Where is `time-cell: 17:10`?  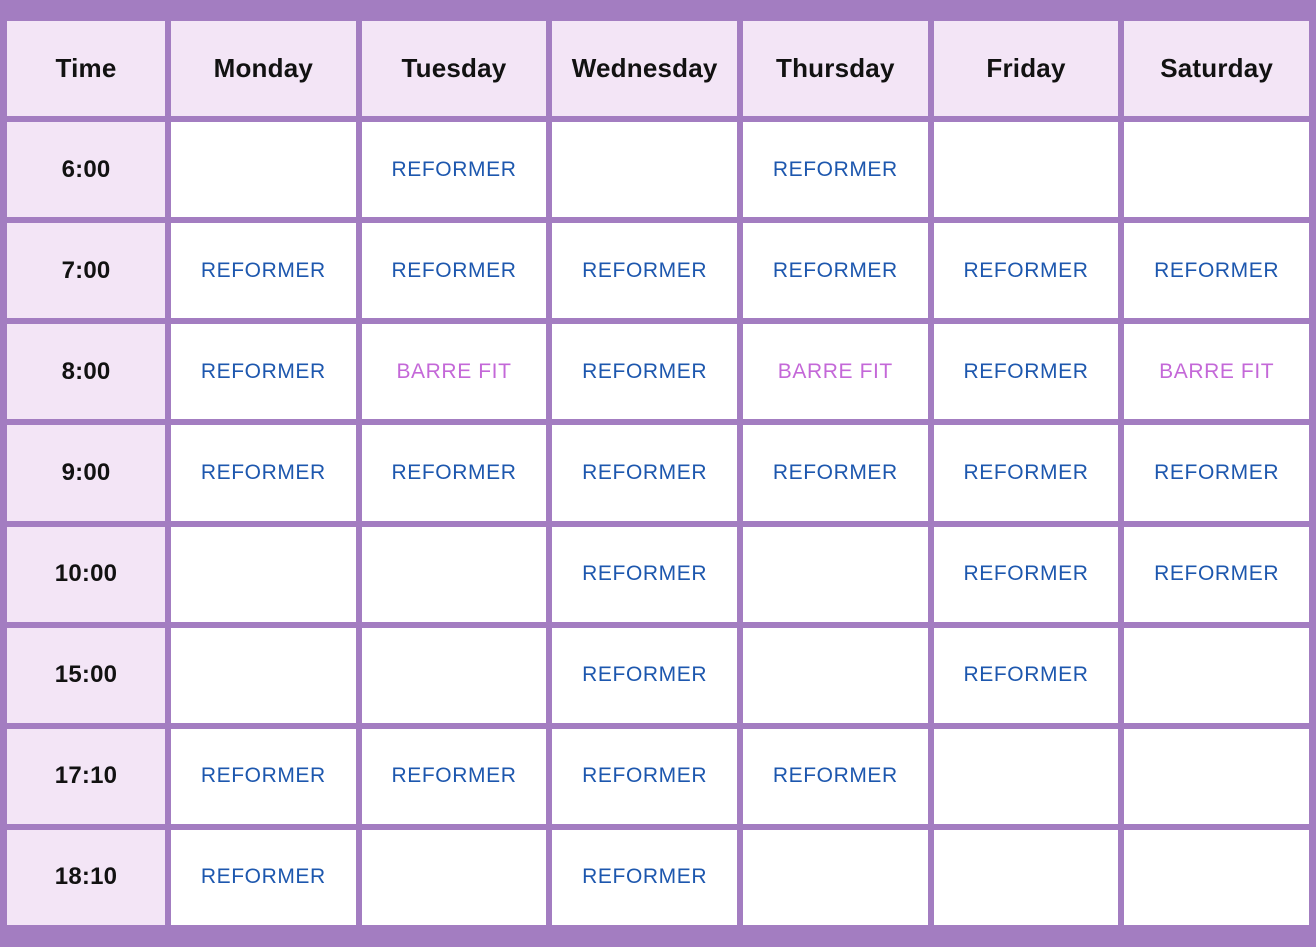
time-cell: 17:10 is located at coordinates (86, 776).